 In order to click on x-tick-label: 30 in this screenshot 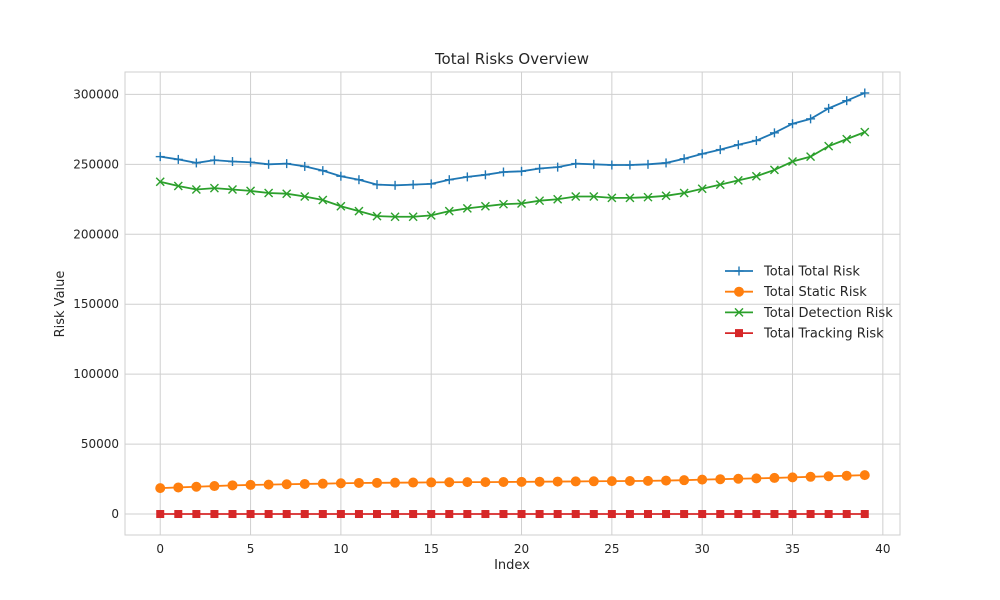, I will do `click(702, 549)`.